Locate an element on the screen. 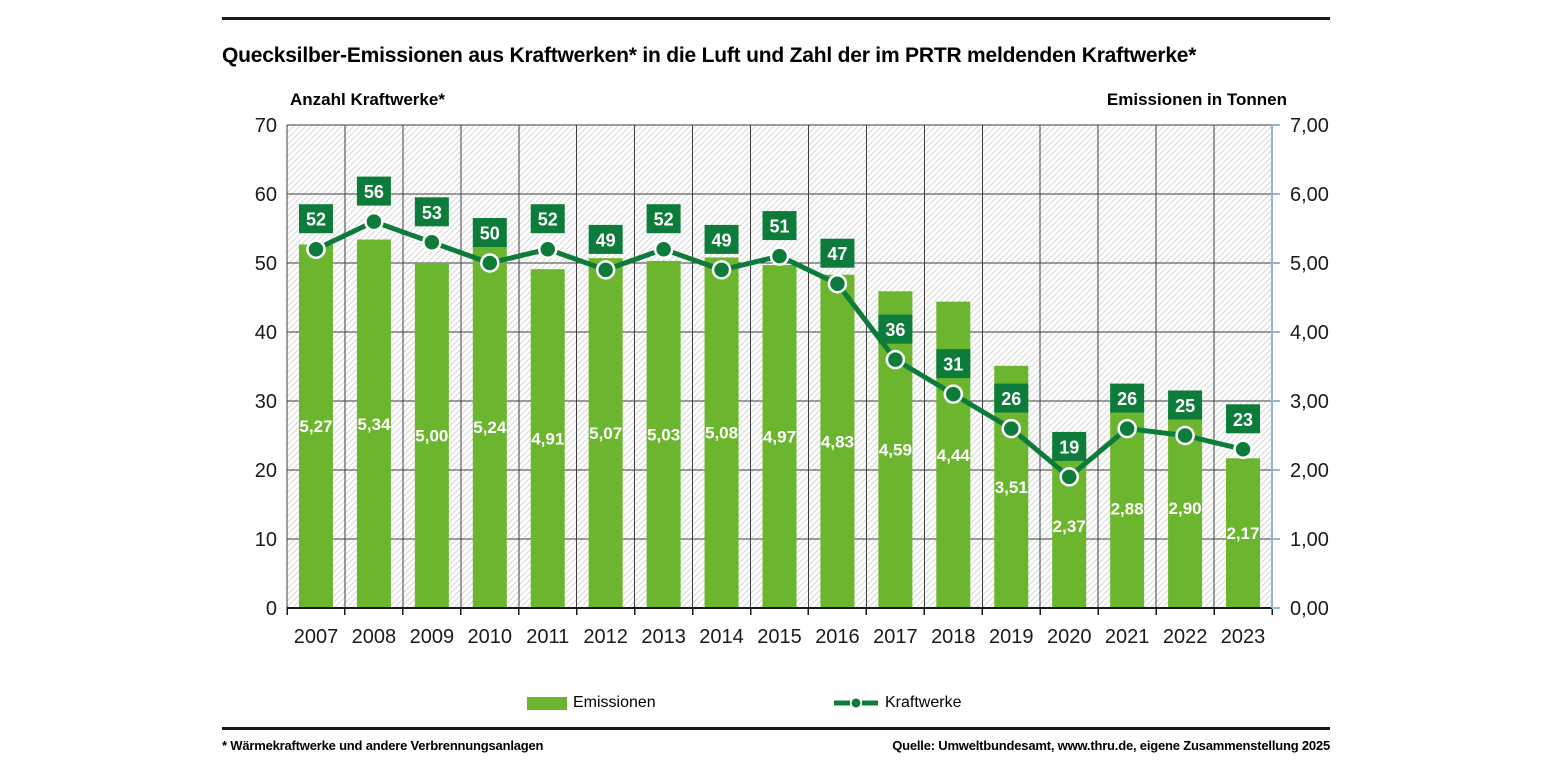  line-marker-2022 is located at coordinates (1185, 435).